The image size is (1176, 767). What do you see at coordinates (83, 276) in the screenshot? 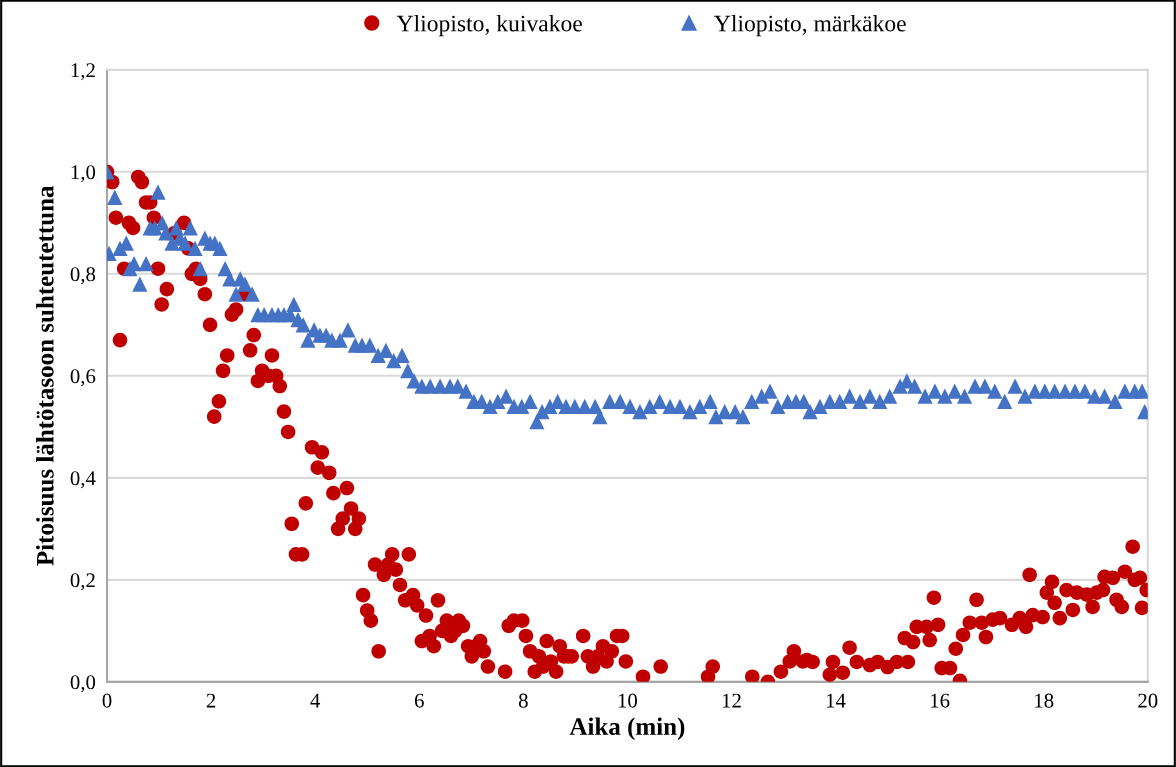
I see `y-tick-label: 0,8` at bounding box center [83, 276].